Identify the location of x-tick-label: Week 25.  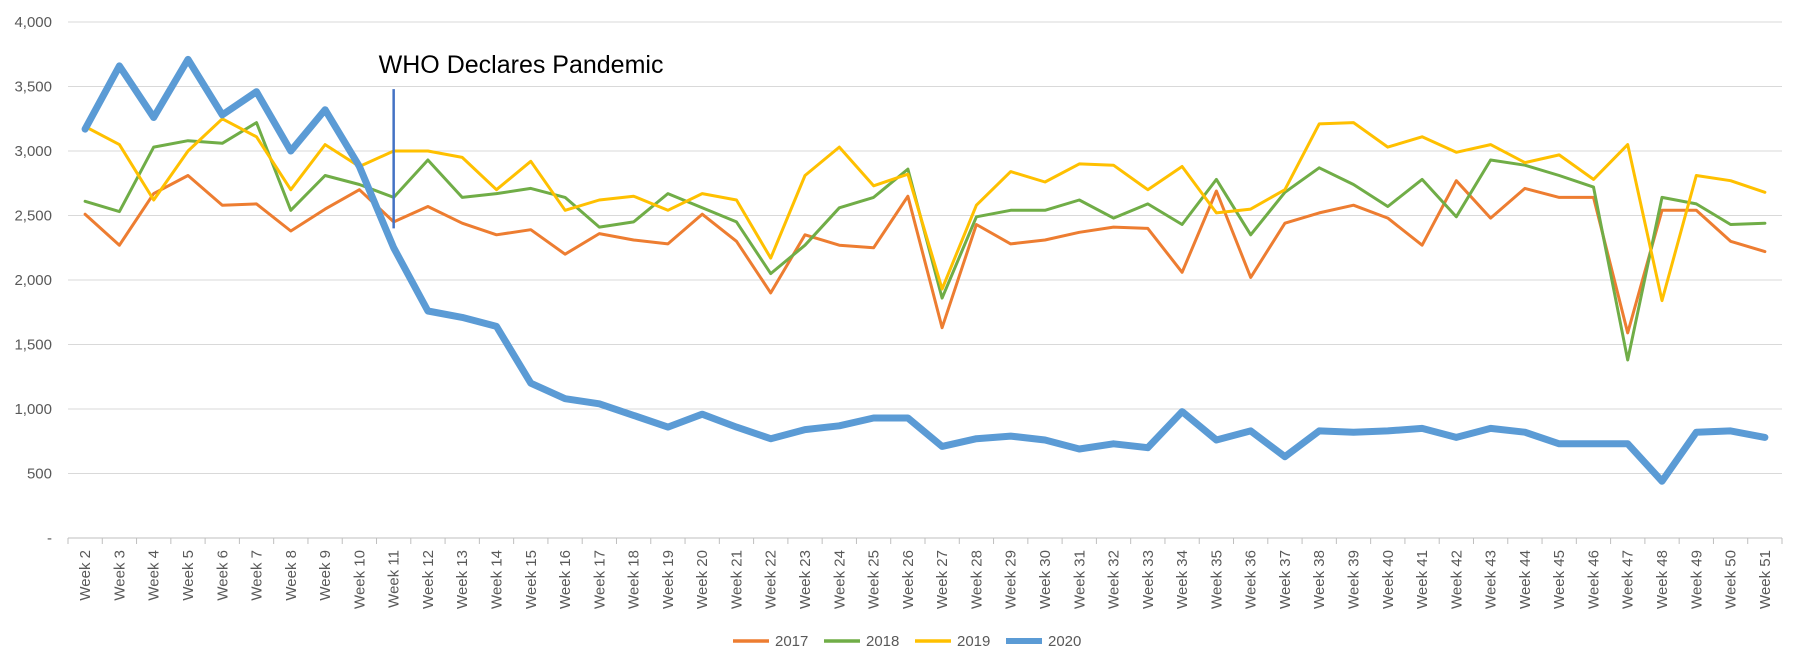
(874, 579).